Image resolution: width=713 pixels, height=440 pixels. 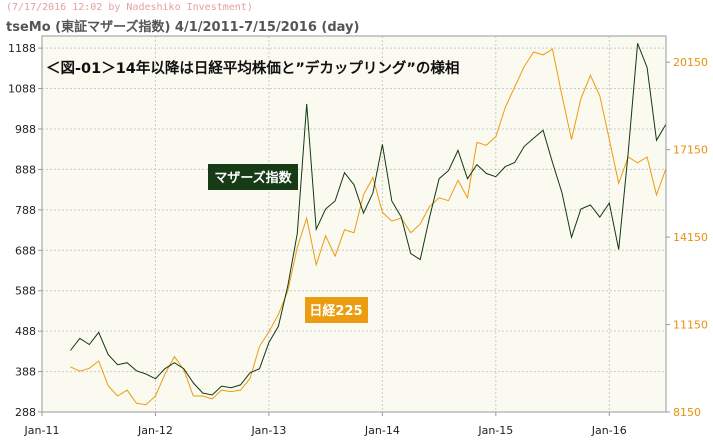 I want to click on nikkei-badge-label: 日経225, so click(x=335, y=311).